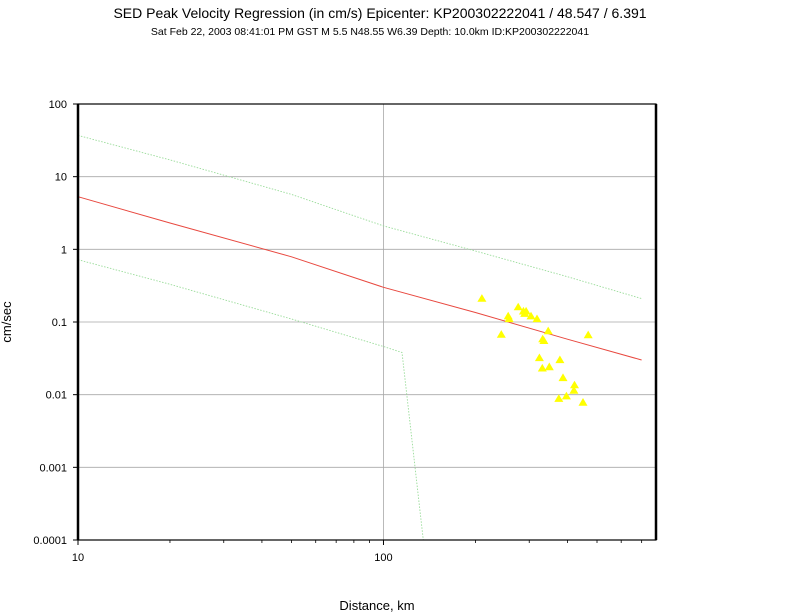  I want to click on y-tick-label: 0.001, so click(53, 468).